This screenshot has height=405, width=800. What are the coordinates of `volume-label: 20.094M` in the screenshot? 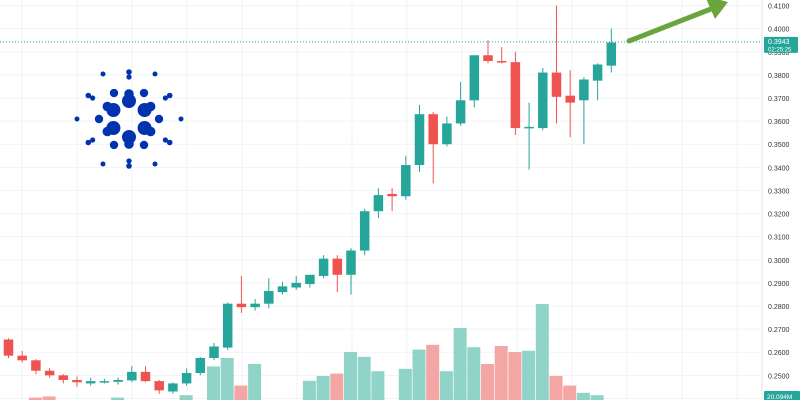 It's located at (779, 397).